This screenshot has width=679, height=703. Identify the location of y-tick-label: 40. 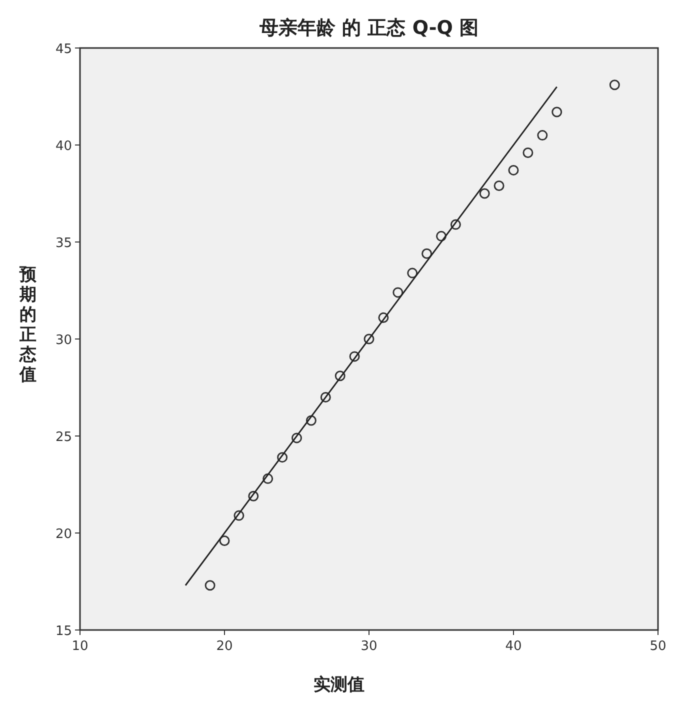
(63, 146).